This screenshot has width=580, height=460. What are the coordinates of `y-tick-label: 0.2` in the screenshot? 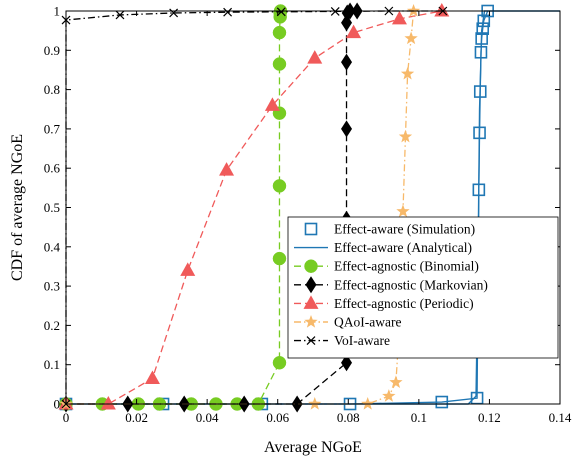 It's located at (52, 325).